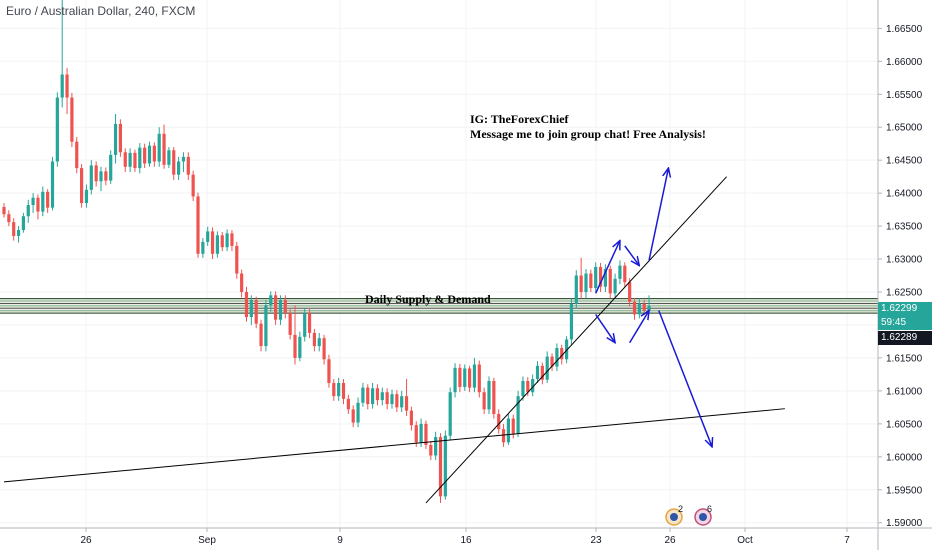 The image size is (932, 550). I want to click on economic-event-icon: 6, so click(703, 515).